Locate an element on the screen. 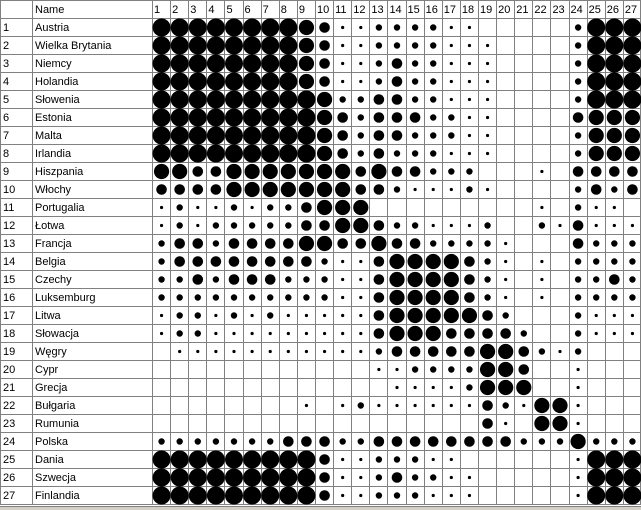 The width and height of the screenshot is (641, 510). dot-r17-c14 is located at coordinates (397, 315).